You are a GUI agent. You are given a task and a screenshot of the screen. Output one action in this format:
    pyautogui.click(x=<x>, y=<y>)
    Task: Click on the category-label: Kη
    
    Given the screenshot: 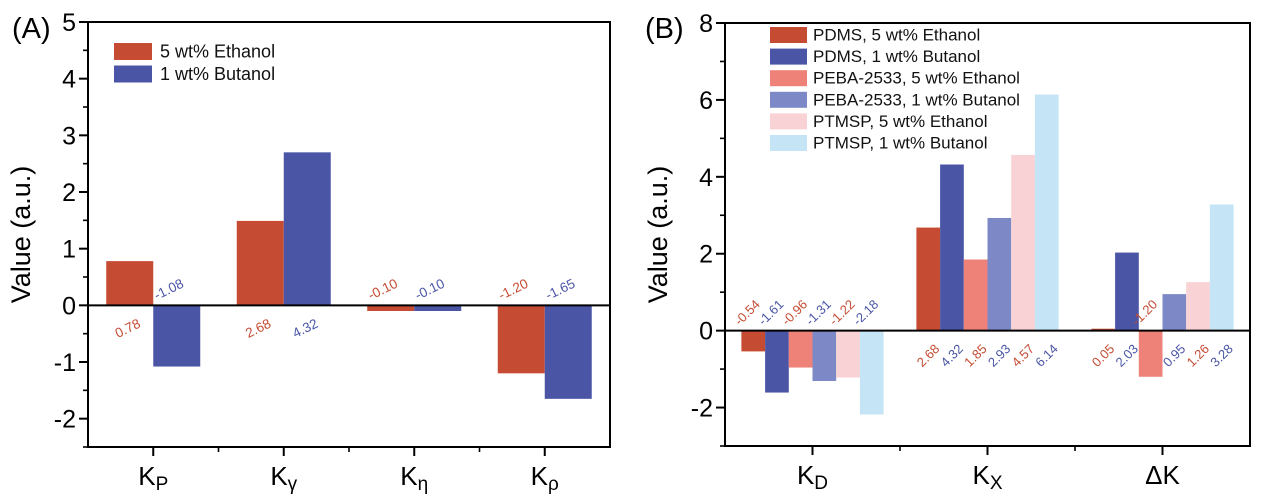 What is the action you would take?
    pyautogui.click(x=414, y=478)
    